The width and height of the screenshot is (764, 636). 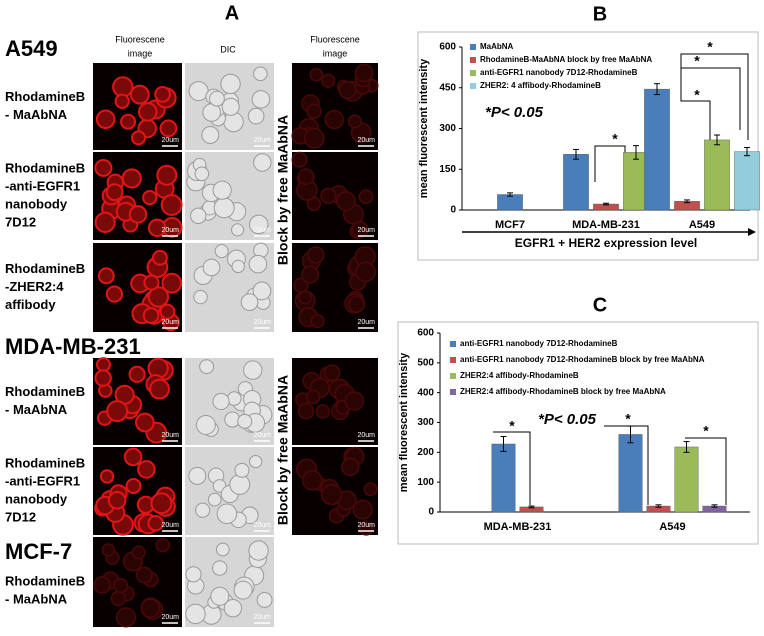 I want to click on y-tick-label: 300, so click(x=447, y=128).